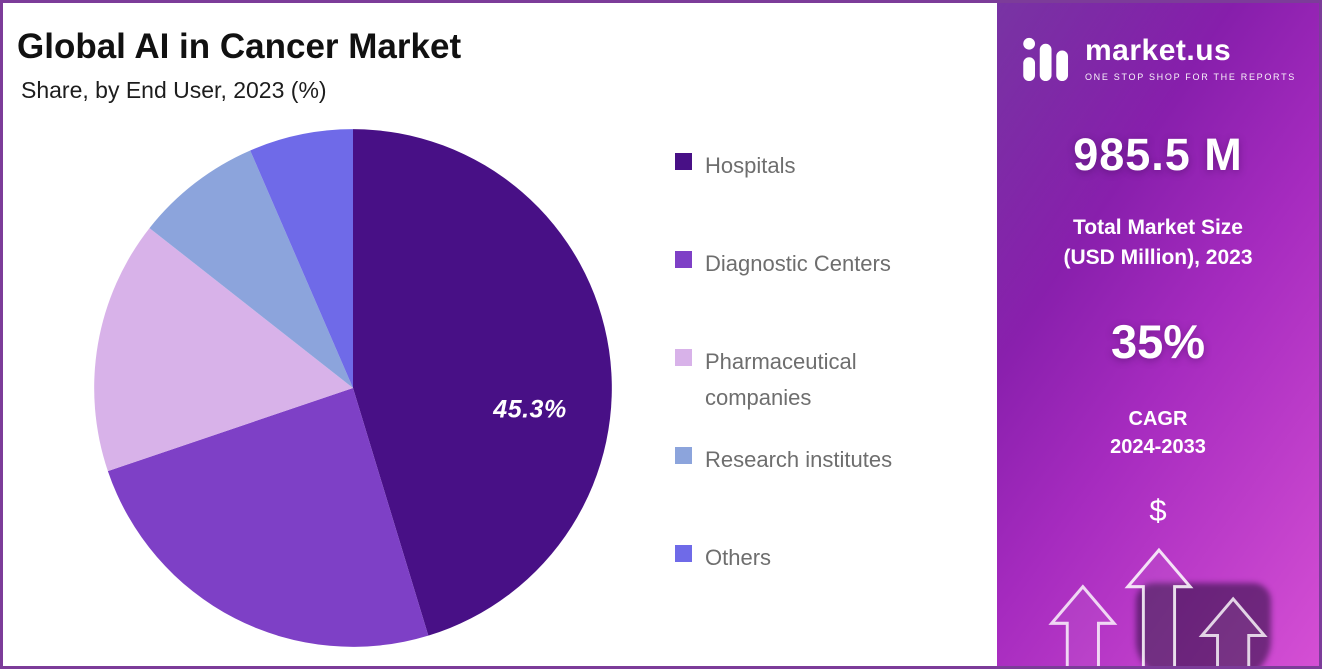 The width and height of the screenshot is (1322, 669). I want to click on market-size-label: Total Market Size (USD Million), 2023, so click(1157, 243).